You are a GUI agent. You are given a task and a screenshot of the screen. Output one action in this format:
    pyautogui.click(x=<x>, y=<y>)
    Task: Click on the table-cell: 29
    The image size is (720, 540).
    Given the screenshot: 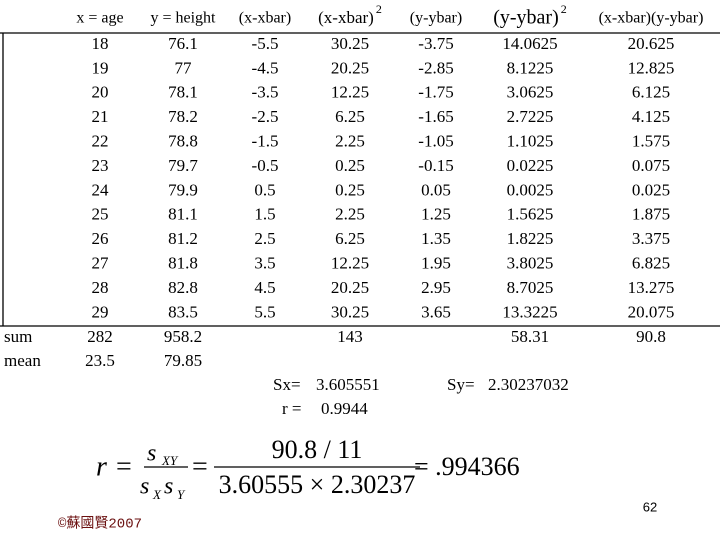 What is the action you would take?
    pyautogui.click(x=100, y=311)
    